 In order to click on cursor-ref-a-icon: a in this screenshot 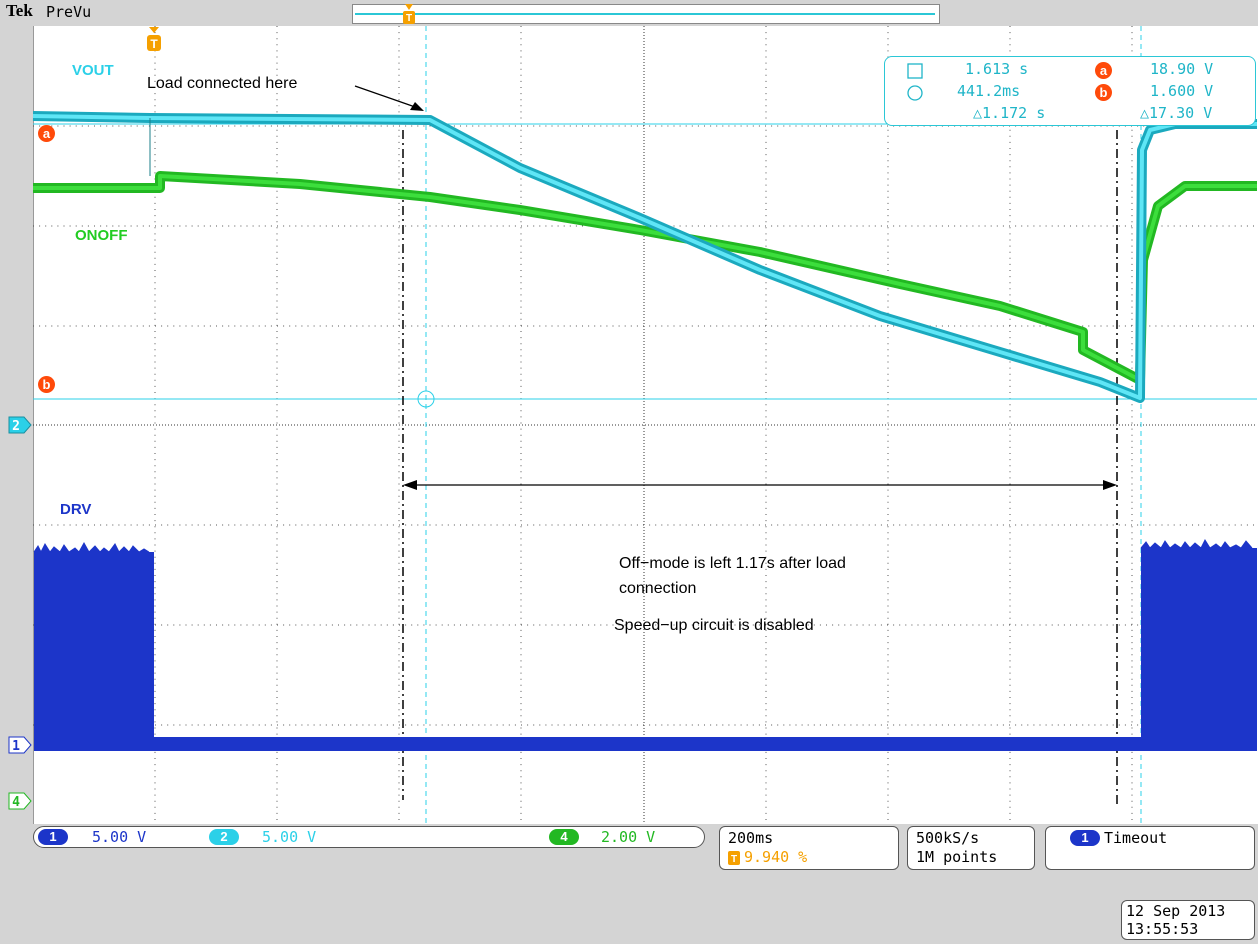, I will do `click(1103, 70)`.